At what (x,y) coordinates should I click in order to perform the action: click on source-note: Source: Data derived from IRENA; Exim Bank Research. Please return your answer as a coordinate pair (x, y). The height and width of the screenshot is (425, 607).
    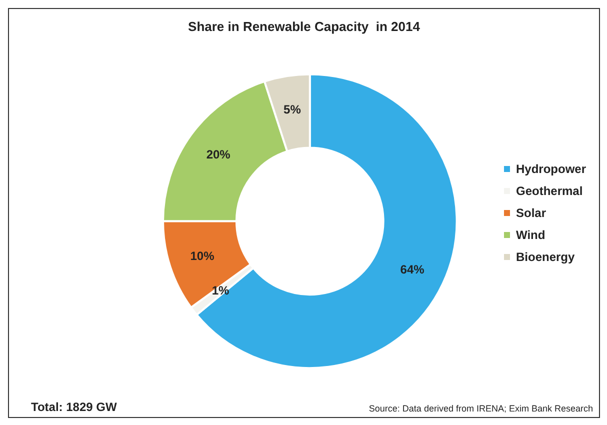
    Looking at the image, I should click on (481, 409).